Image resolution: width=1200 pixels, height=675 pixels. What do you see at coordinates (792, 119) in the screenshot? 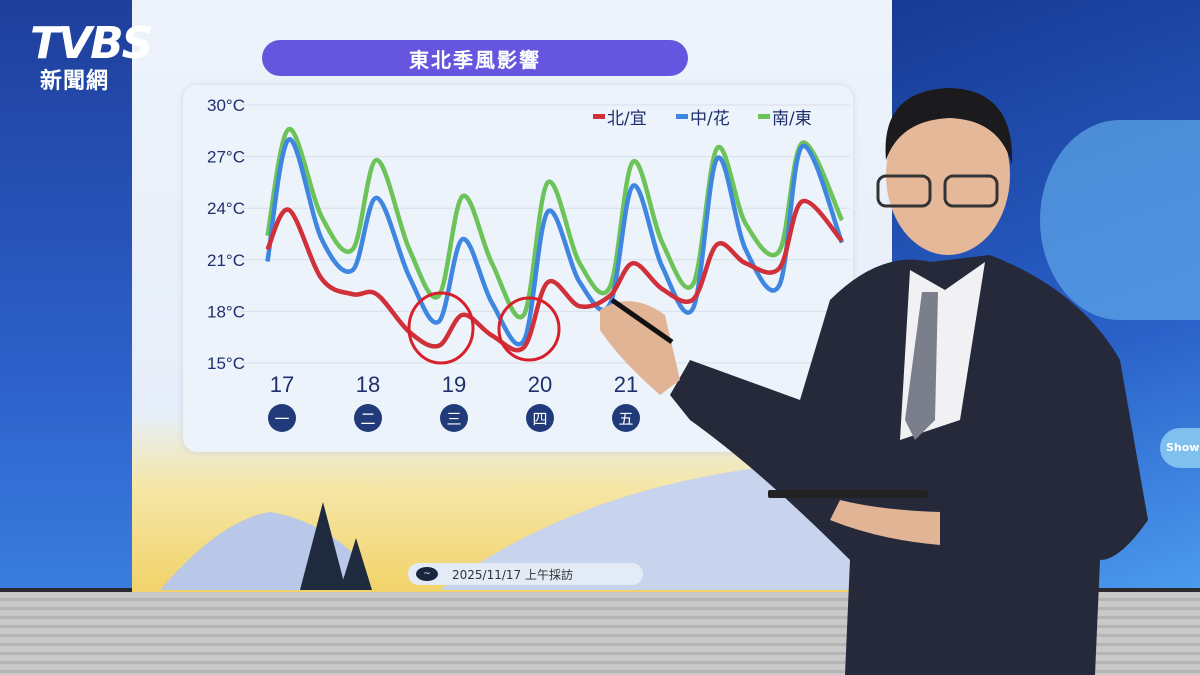
I see `legend-label: 南/東` at bounding box center [792, 119].